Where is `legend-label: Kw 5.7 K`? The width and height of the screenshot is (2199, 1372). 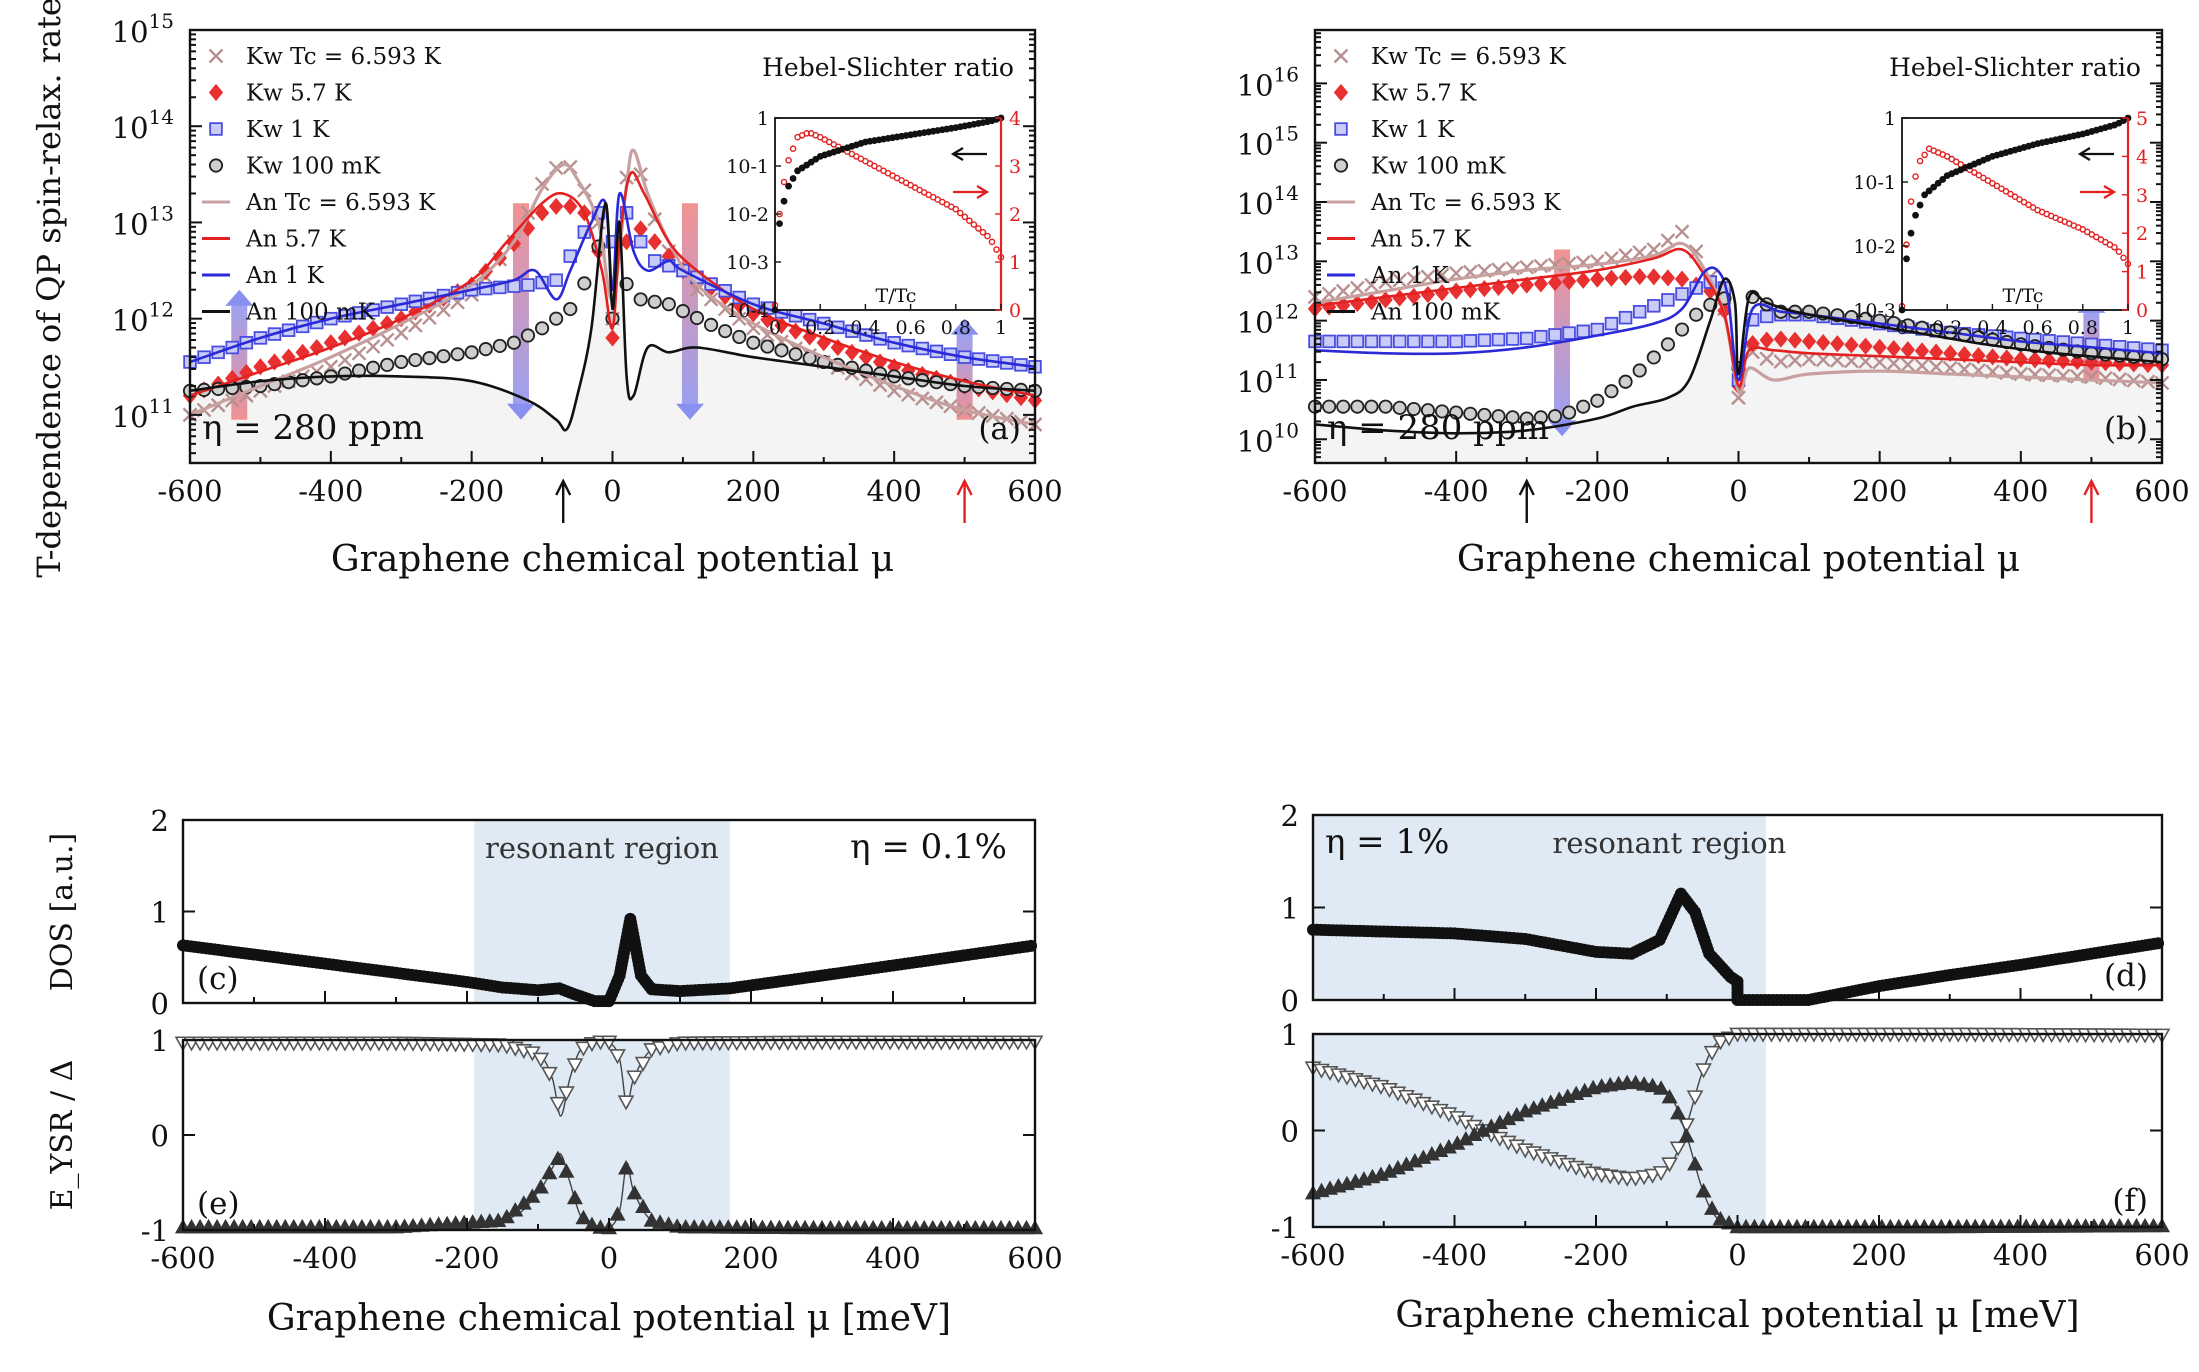 legend-label: Kw 5.7 K is located at coordinates (299, 94).